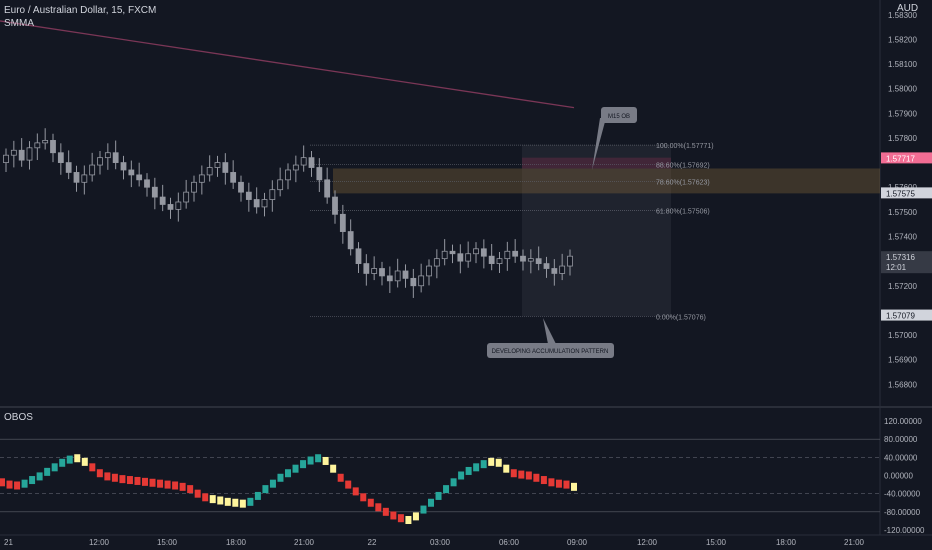 This screenshot has height=550, width=932. What do you see at coordinates (19, 23) in the screenshot?
I see `indicator-name: SMMA` at bounding box center [19, 23].